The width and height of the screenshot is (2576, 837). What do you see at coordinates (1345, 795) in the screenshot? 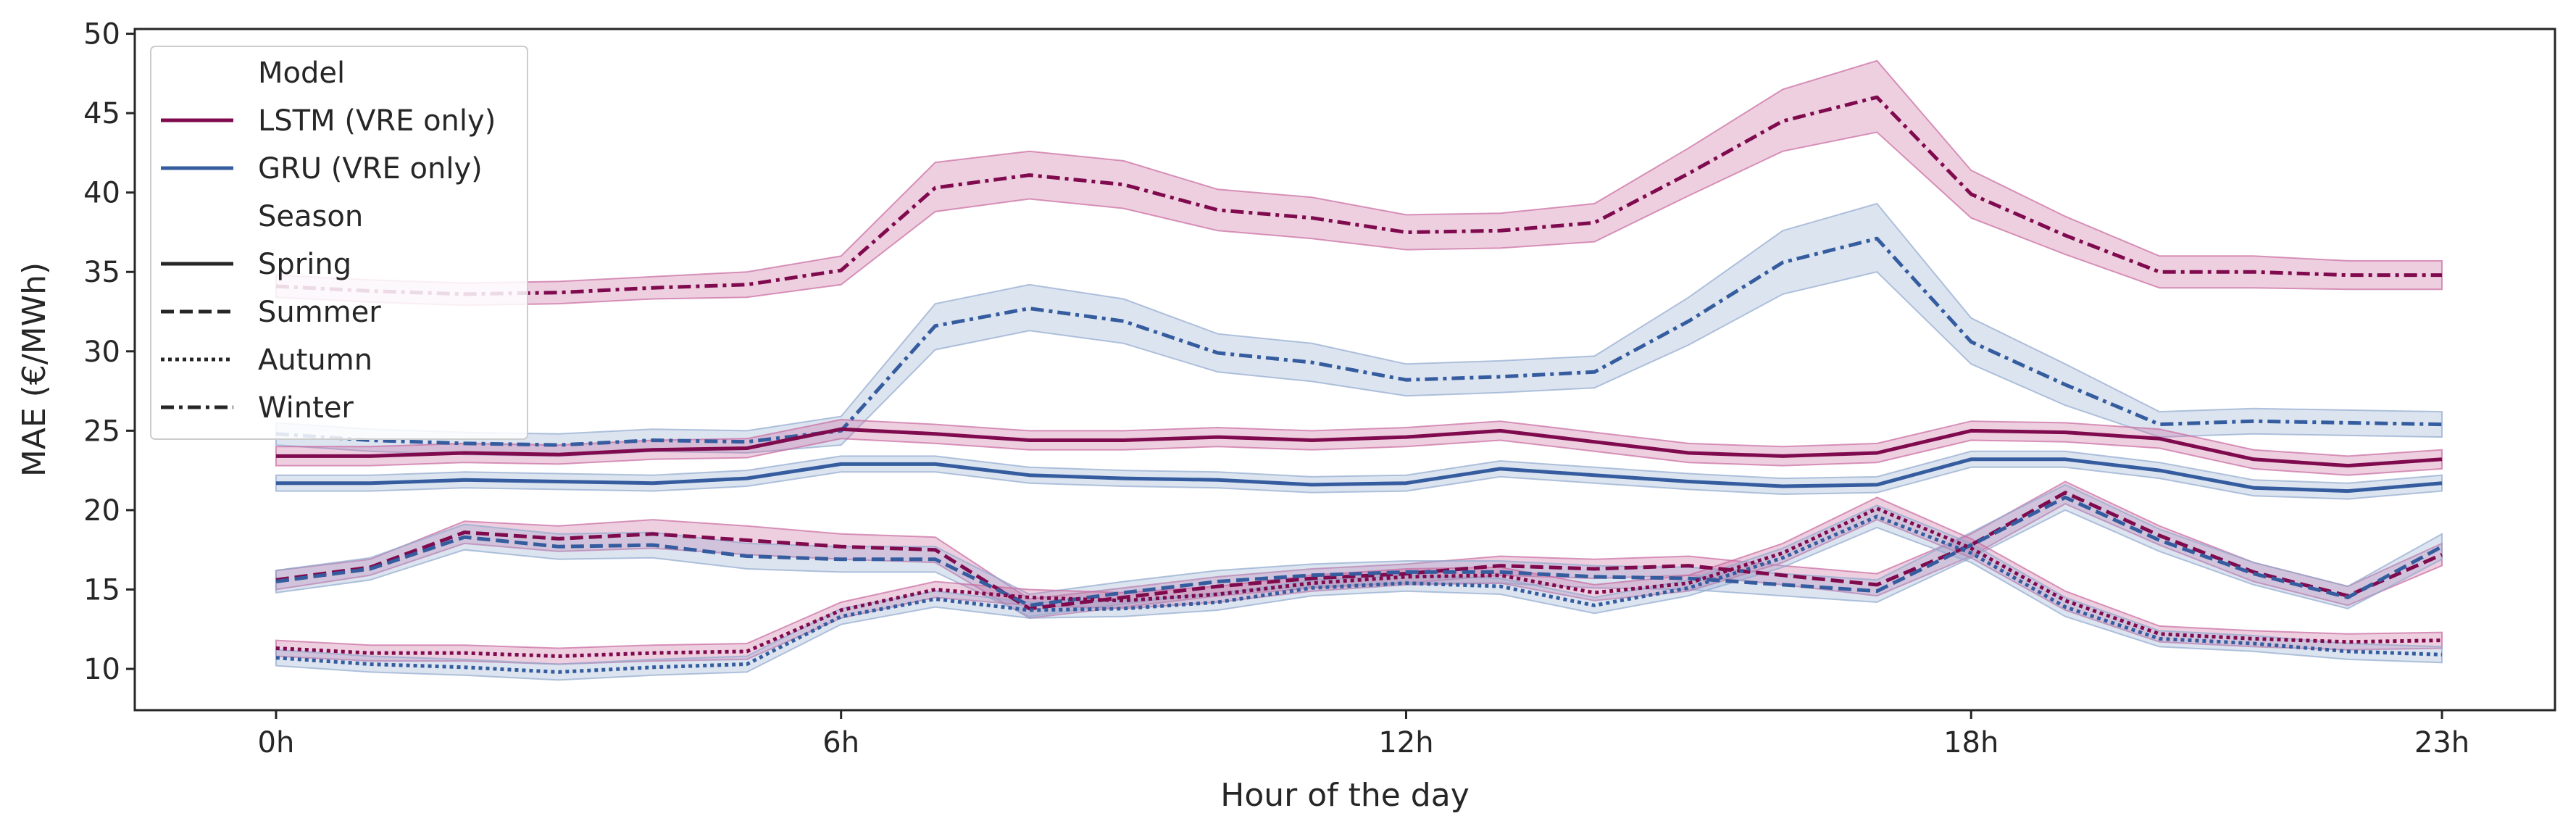
I see `x-axis-title: Hour of the day` at bounding box center [1345, 795].